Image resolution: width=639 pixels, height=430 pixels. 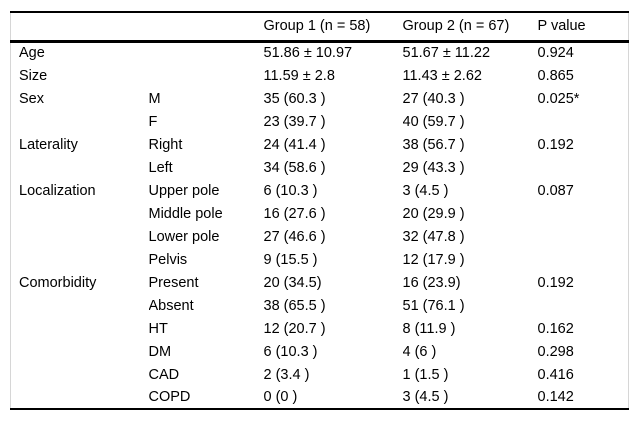 I want to click on cell-category: Size, so click(x=33, y=75).